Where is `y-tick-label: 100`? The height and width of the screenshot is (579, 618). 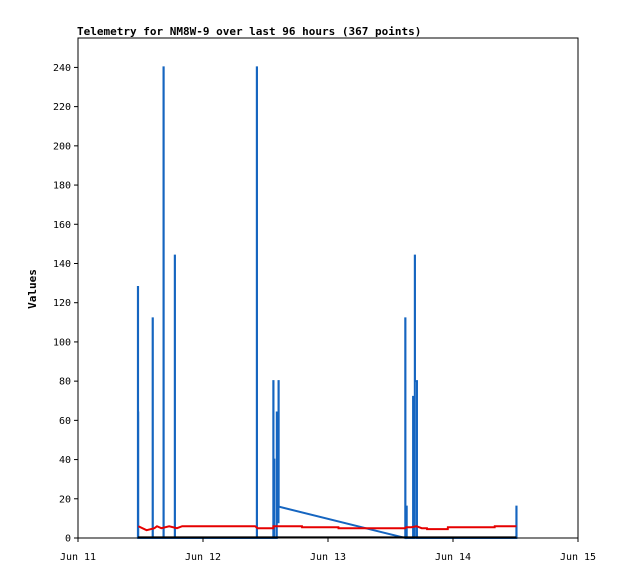 y-tick-label: 100 is located at coordinates (62, 342).